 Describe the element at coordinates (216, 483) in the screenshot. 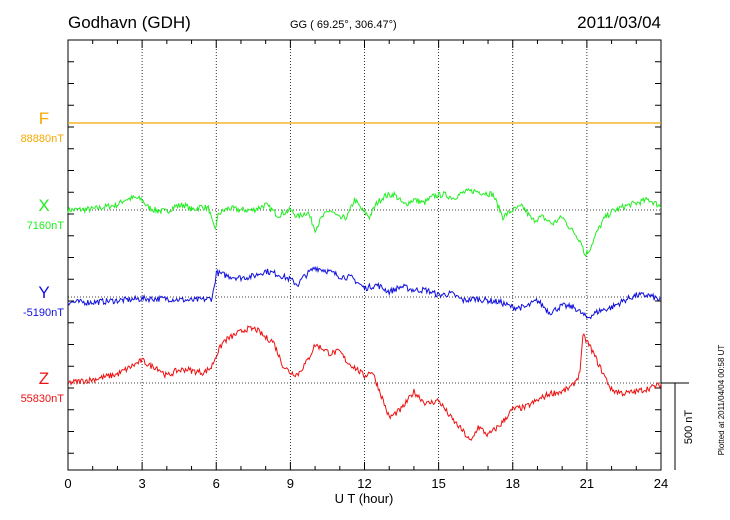

I see `x-tick-label: 6` at that location.